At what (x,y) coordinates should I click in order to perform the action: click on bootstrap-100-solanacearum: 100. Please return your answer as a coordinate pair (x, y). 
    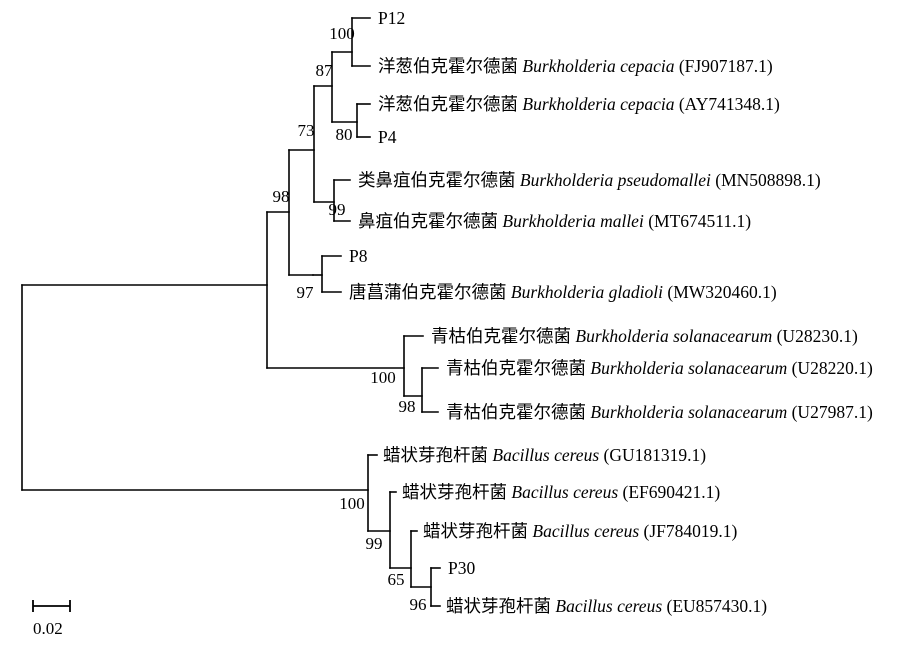
    Looking at the image, I should click on (383, 377).